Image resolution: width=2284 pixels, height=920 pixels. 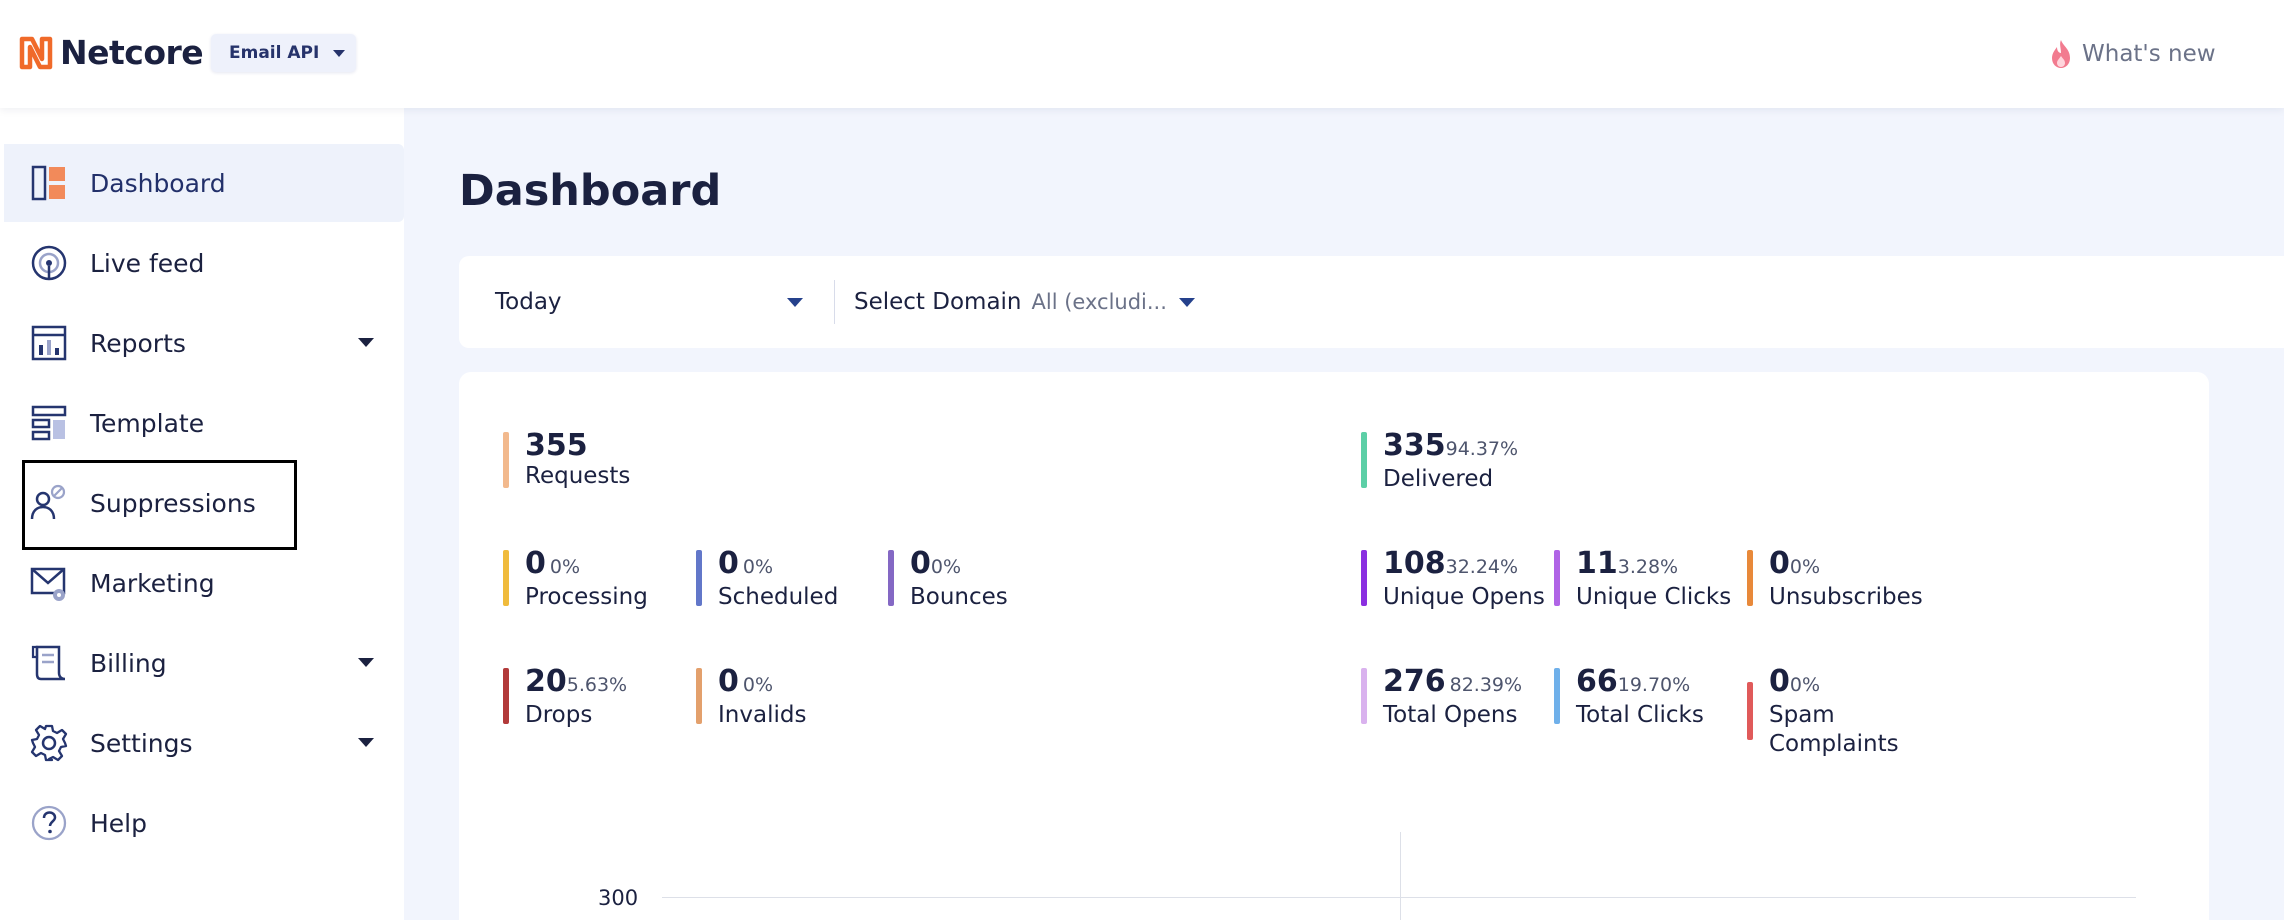 What do you see at coordinates (147, 423) in the screenshot?
I see `sidebar-item-label: Template` at bounding box center [147, 423].